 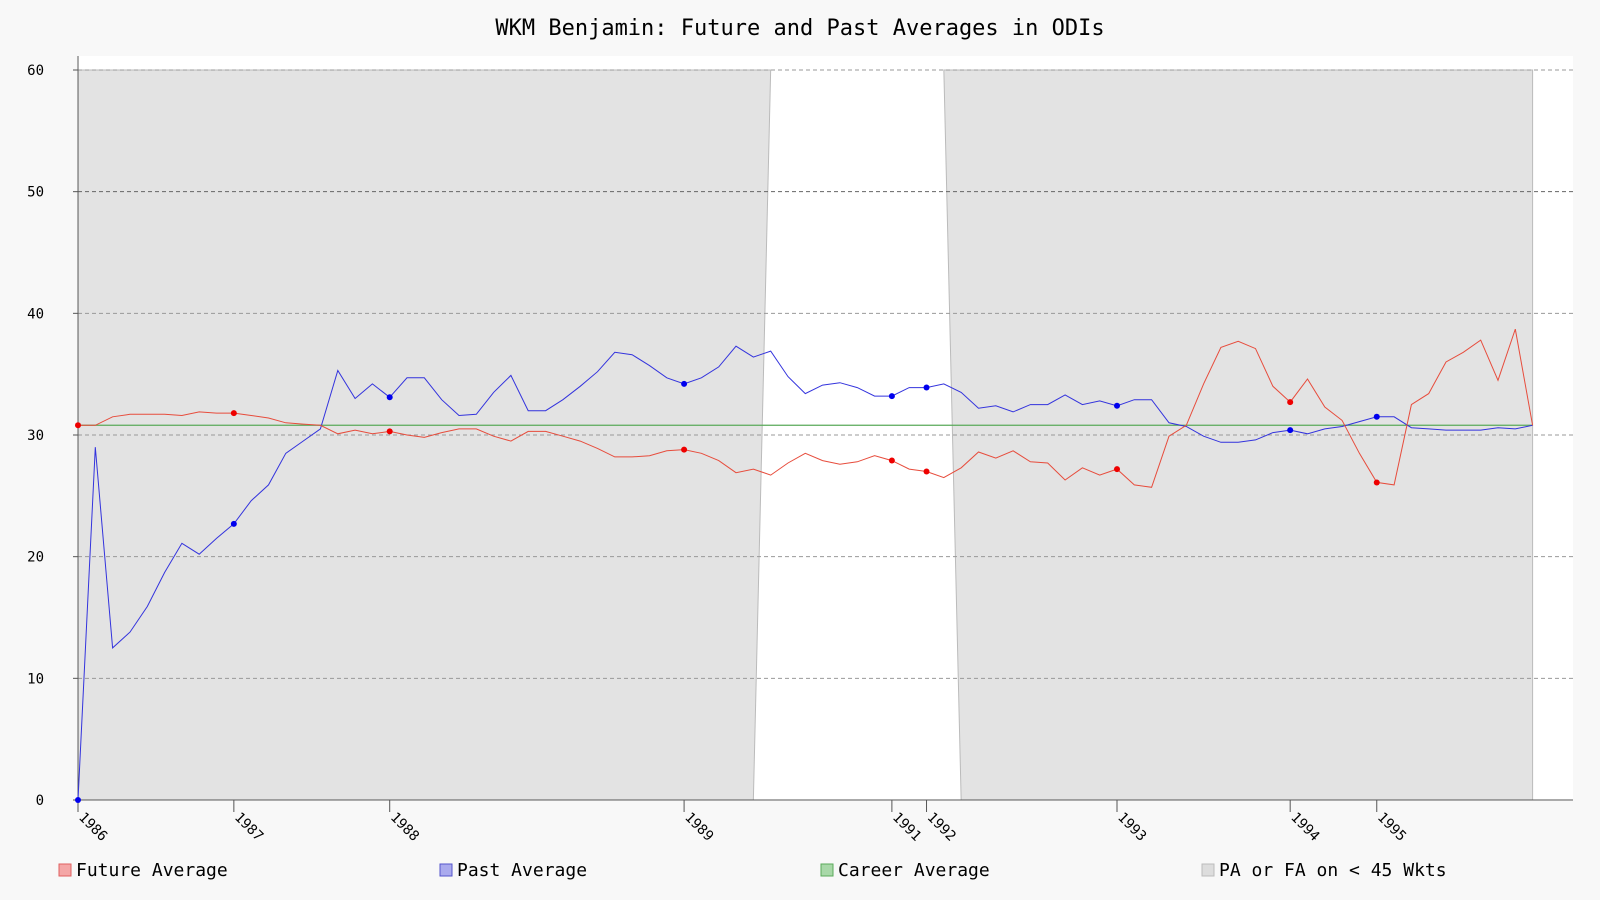 I want to click on y-tick-label: 40, so click(x=35, y=314).